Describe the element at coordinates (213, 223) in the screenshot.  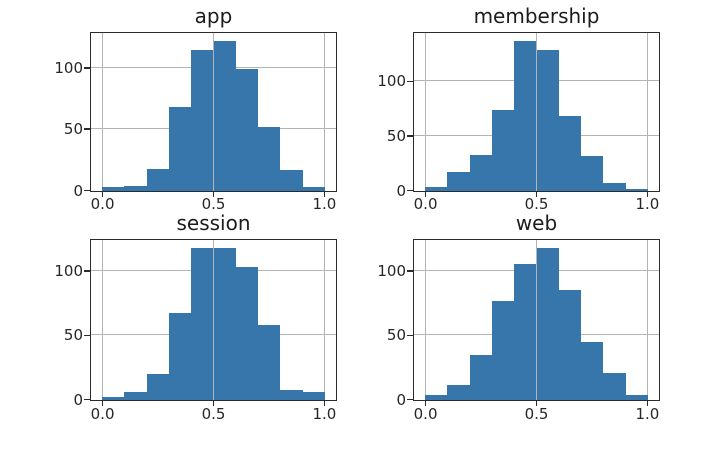
I see `subplot-title: session` at that location.